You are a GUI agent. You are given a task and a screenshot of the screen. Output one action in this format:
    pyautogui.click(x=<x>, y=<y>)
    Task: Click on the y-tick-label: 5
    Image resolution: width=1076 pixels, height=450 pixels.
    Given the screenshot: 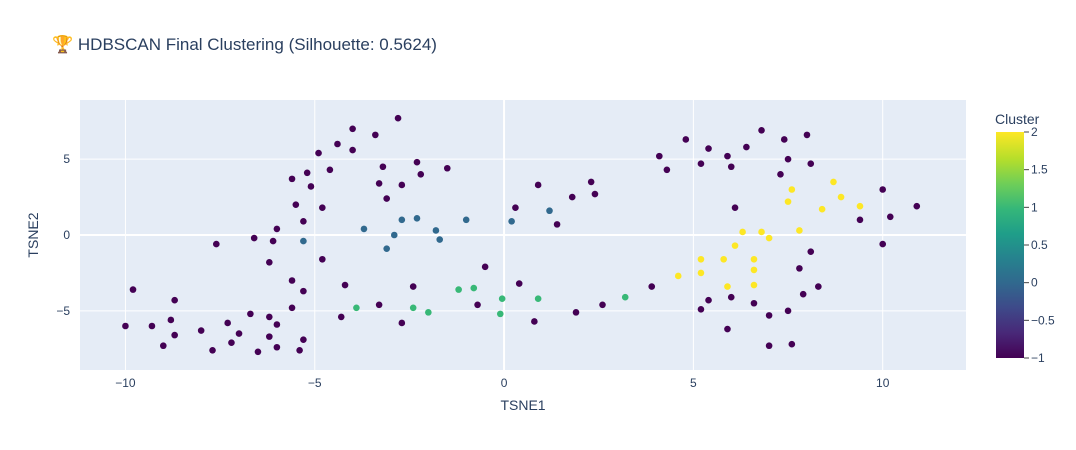 What is the action you would take?
    pyautogui.click(x=66, y=159)
    